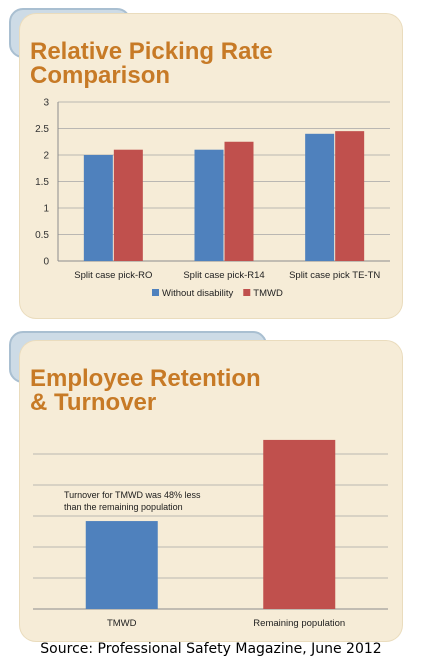  I want to click on chart1-title: Relative Picking Rate Comparison, so click(151, 63).